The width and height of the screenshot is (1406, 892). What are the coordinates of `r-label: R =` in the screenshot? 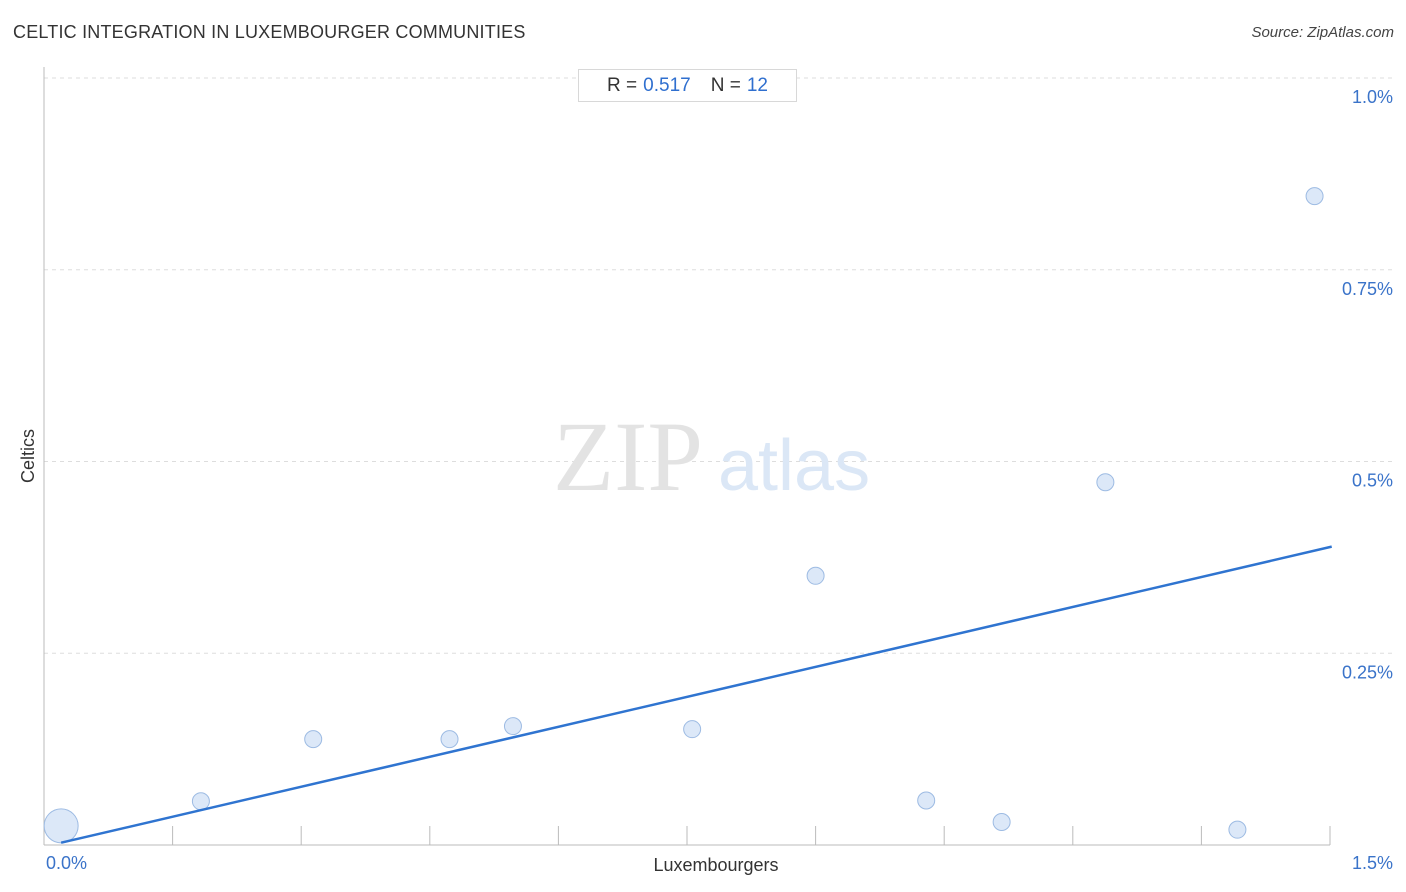 It's located at (622, 85).